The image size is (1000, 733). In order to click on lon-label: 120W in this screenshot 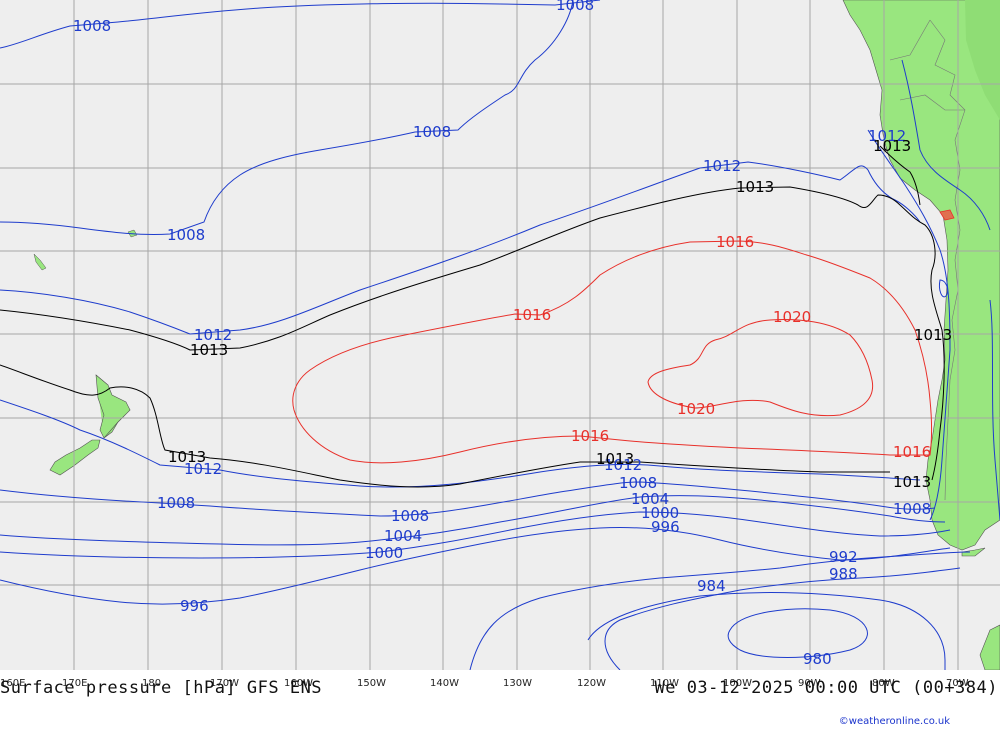, I will do `click(591, 683)`.